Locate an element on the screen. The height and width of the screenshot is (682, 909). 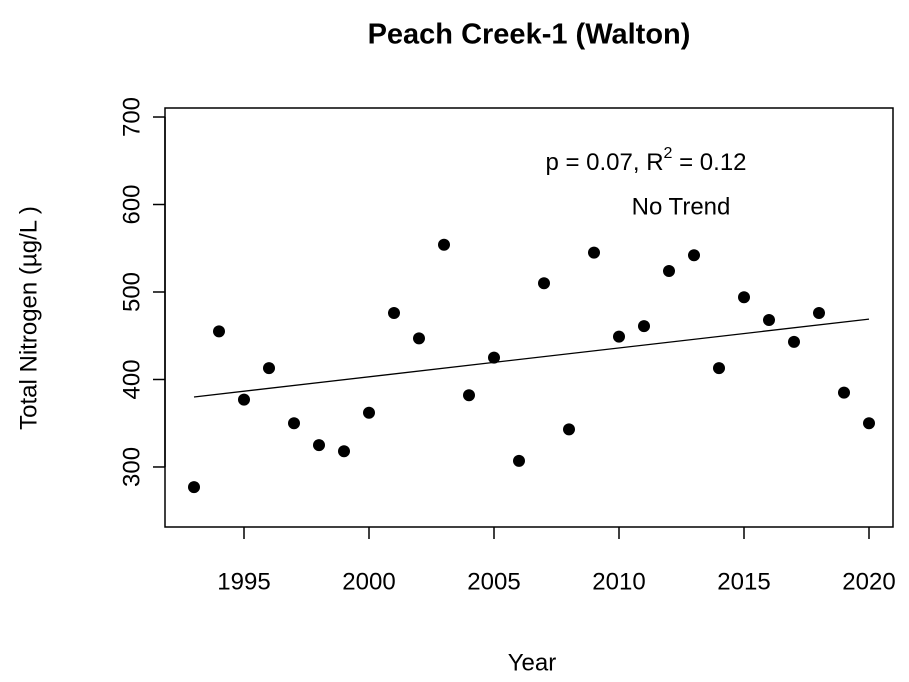
x-tick-label: 2000 is located at coordinates (368, 581).